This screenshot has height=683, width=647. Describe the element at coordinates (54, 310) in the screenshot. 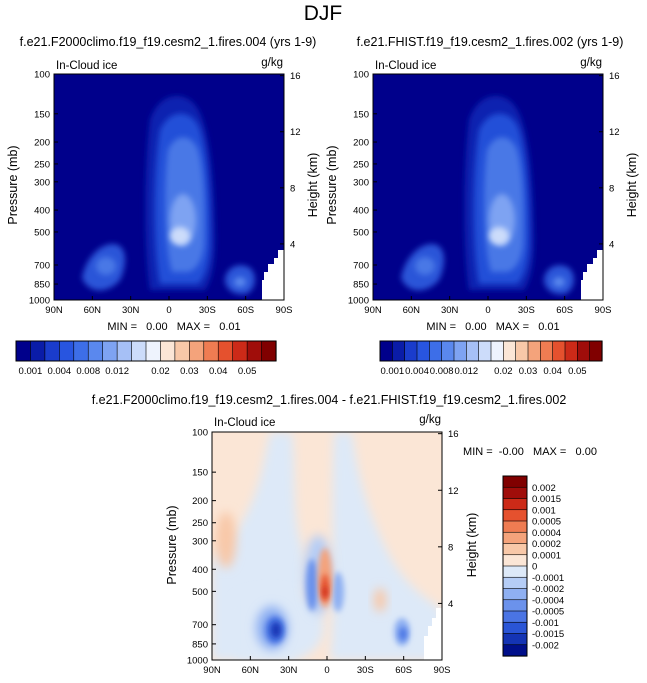

I see `x-tick-label: 90N` at that location.